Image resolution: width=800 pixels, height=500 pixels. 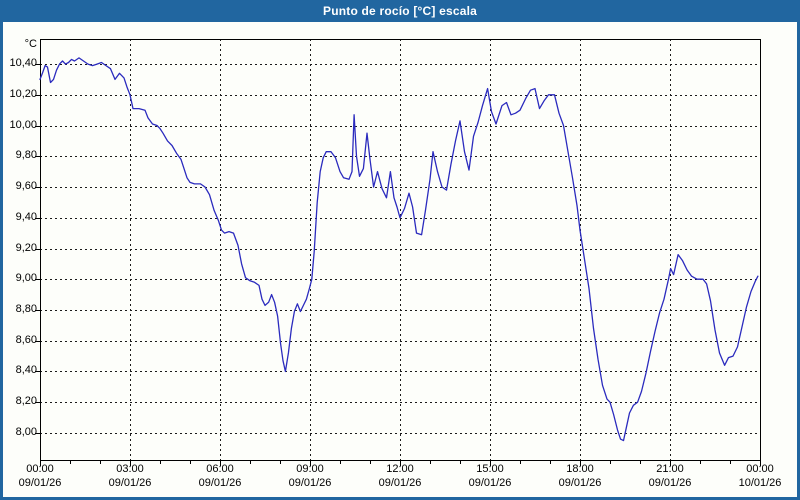 I want to click on y-tick-label: 10,00, so click(x=23, y=125).